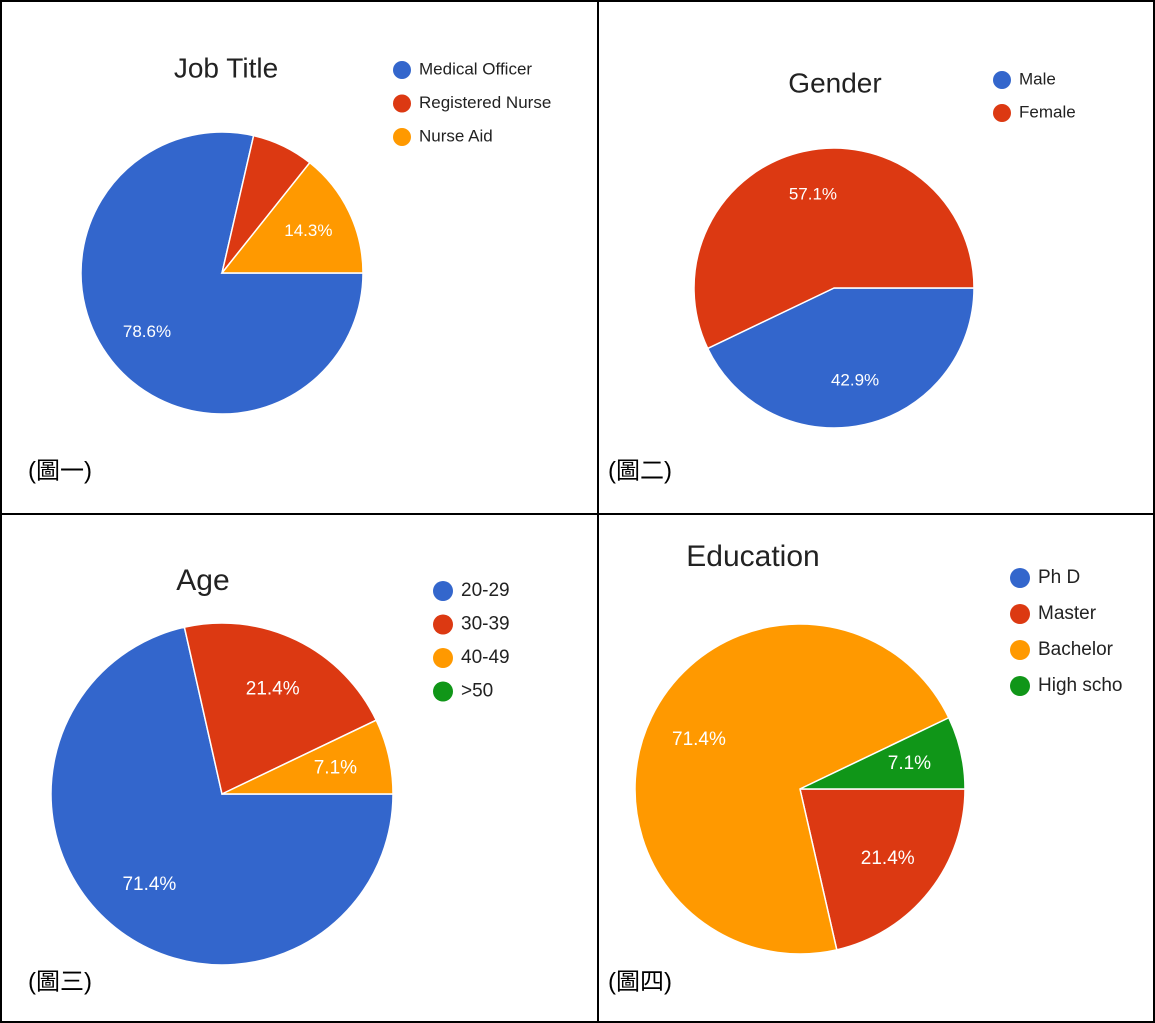  What do you see at coordinates (1037, 78) in the screenshot?
I see `legend-label: Male` at bounding box center [1037, 78].